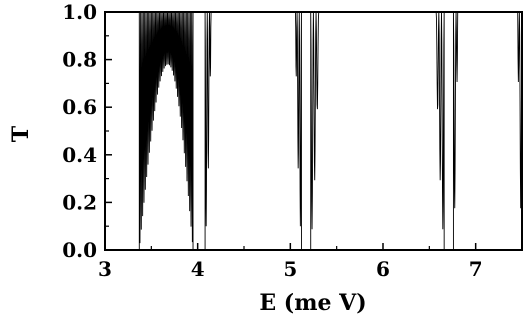 The height and width of the screenshot is (325, 523). What do you see at coordinates (21, 133) in the screenshot?
I see `y-axis-title: T` at bounding box center [21, 133].